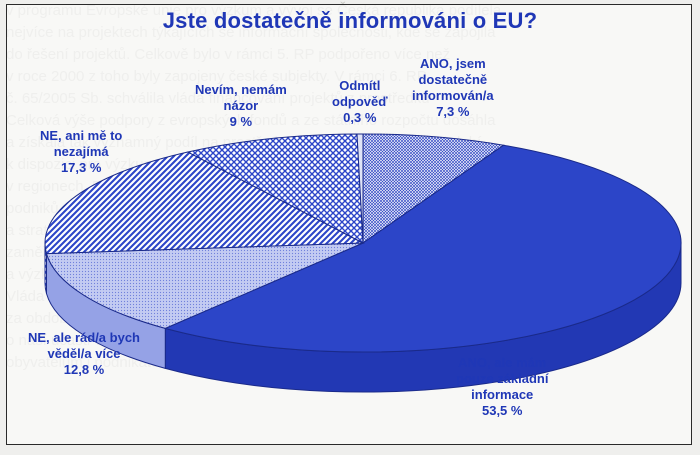 Image resolution: width=700 pixels, height=455 pixels. I want to click on slice-value-label: 17,3 %, so click(81, 167).